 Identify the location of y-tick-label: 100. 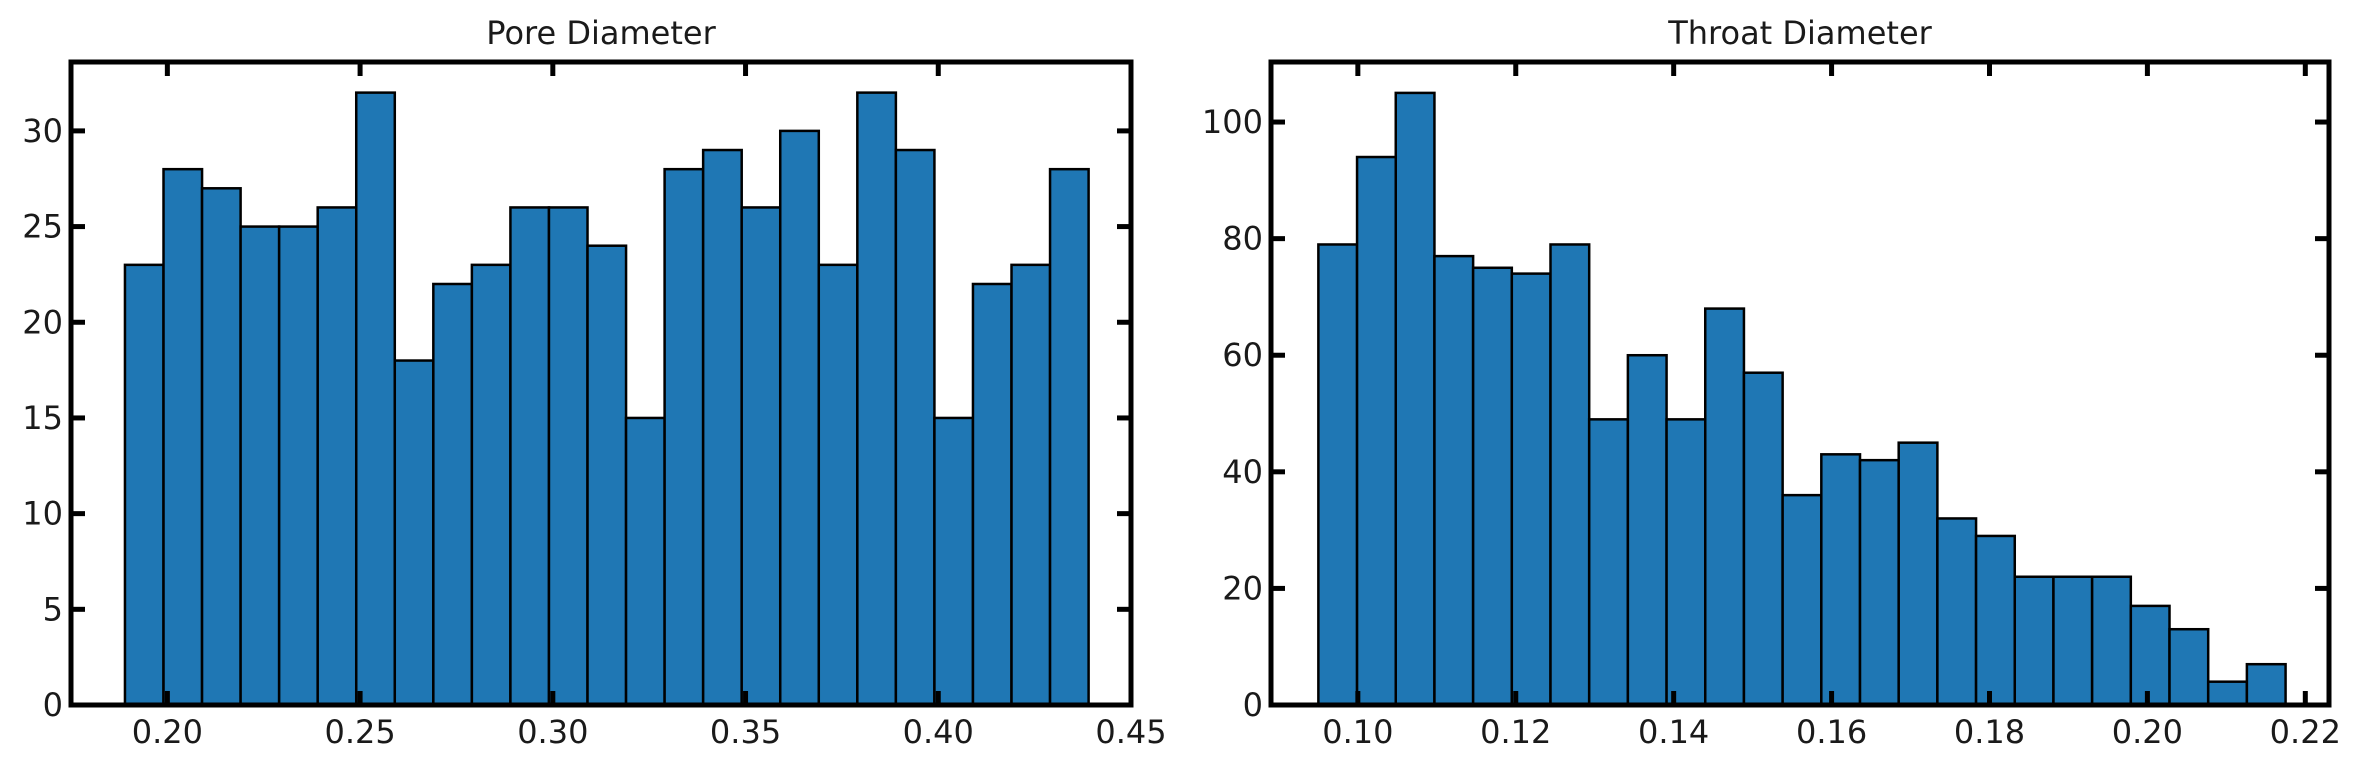
(1232, 122).